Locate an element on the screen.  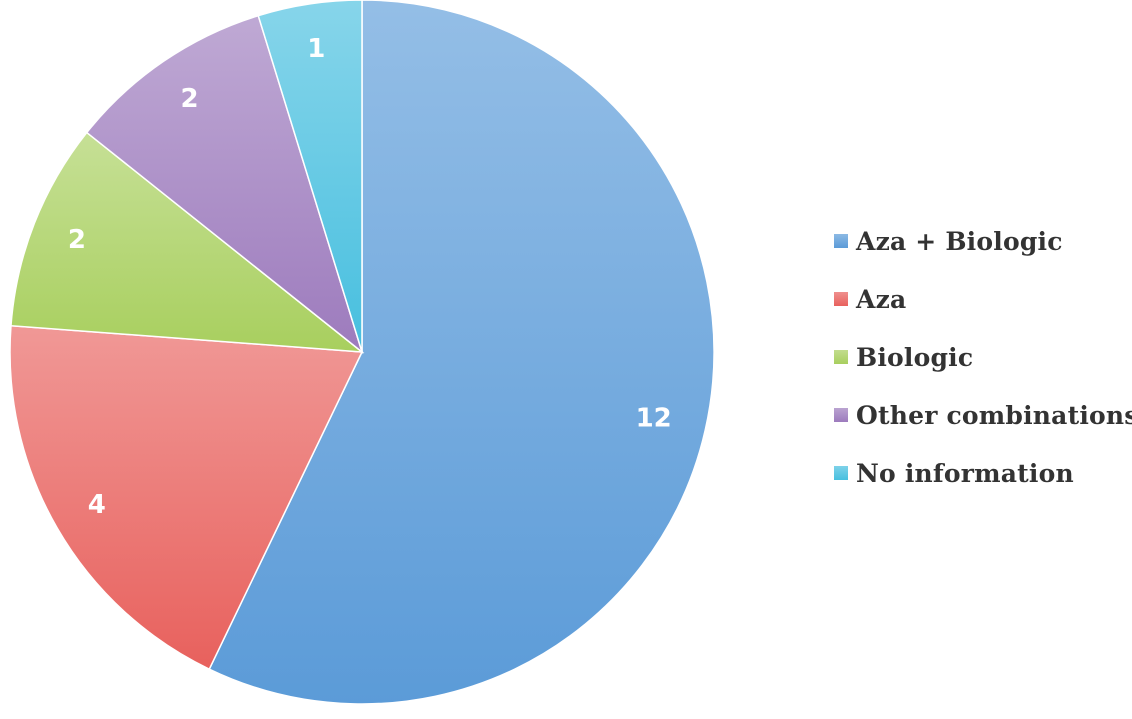
legend-swatch-aza-biologic is located at coordinates (841, 241).